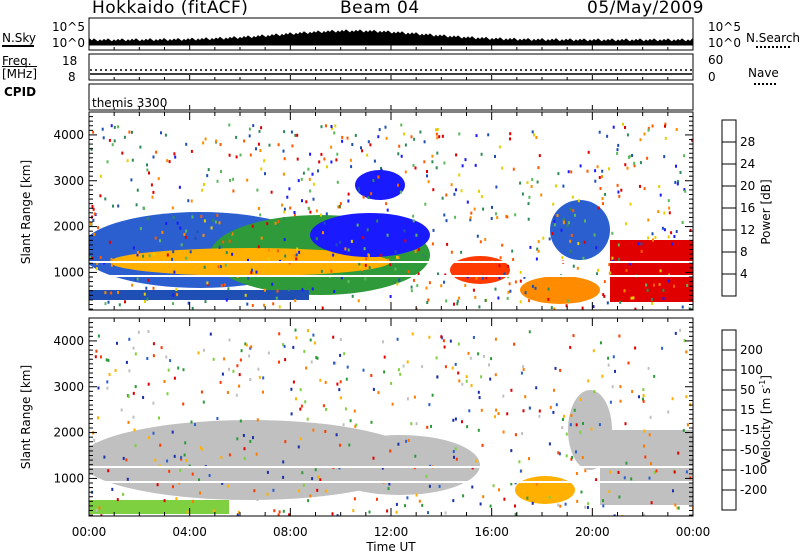  What do you see at coordinates (70, 61) in the screenshot?
I see `freq-tick-high: 18` at bounding box center [70, 61].